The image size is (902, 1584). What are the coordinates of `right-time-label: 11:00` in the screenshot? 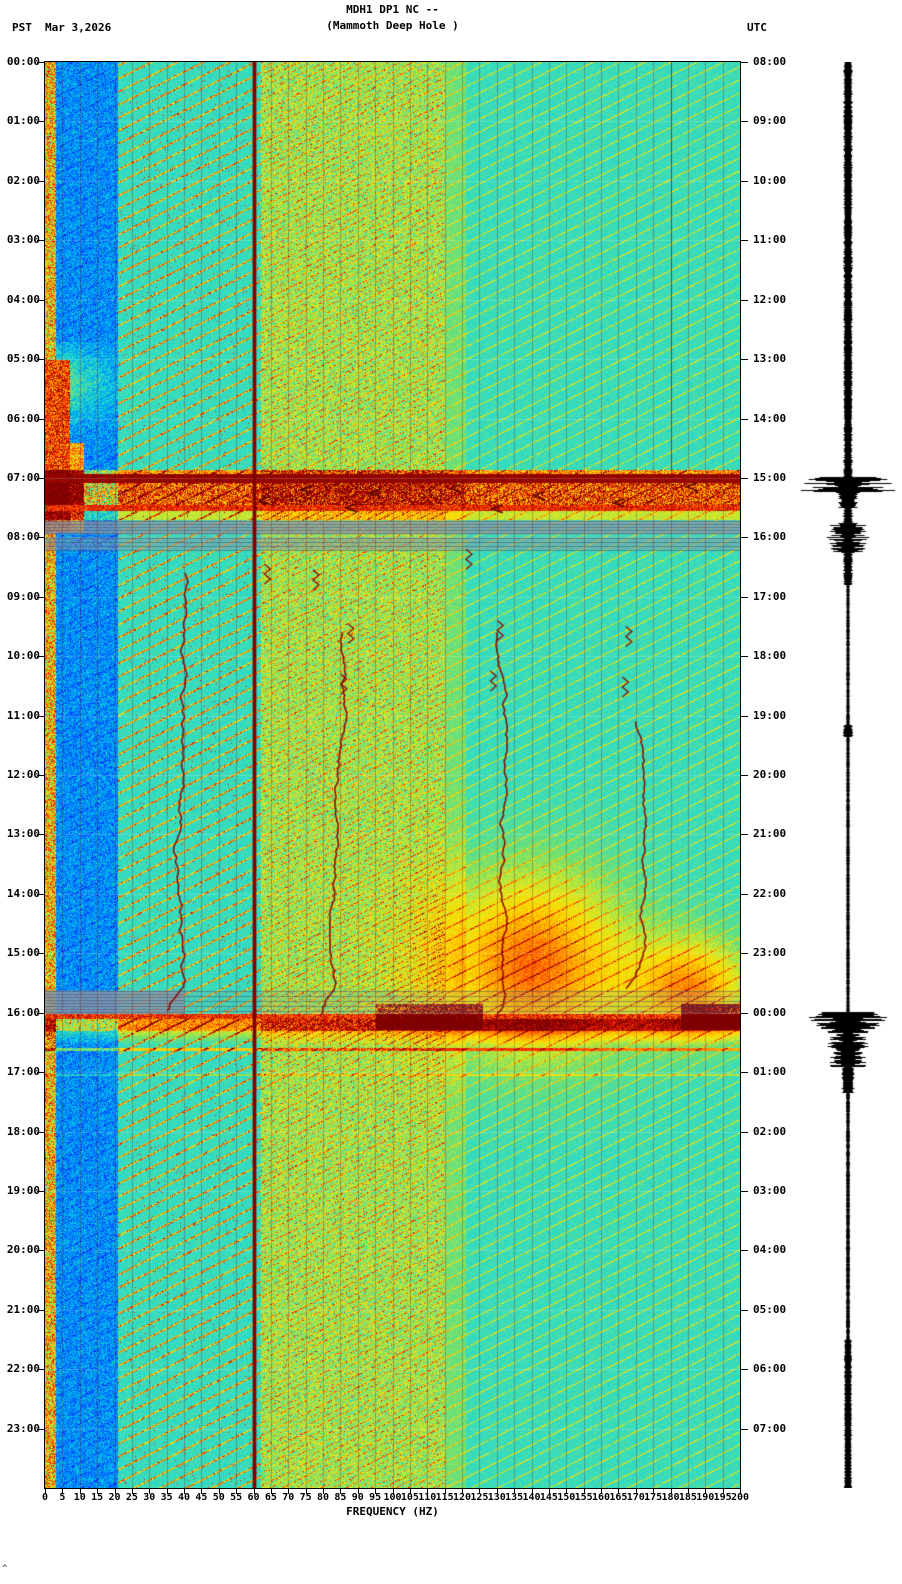 It's located at (770, 240).